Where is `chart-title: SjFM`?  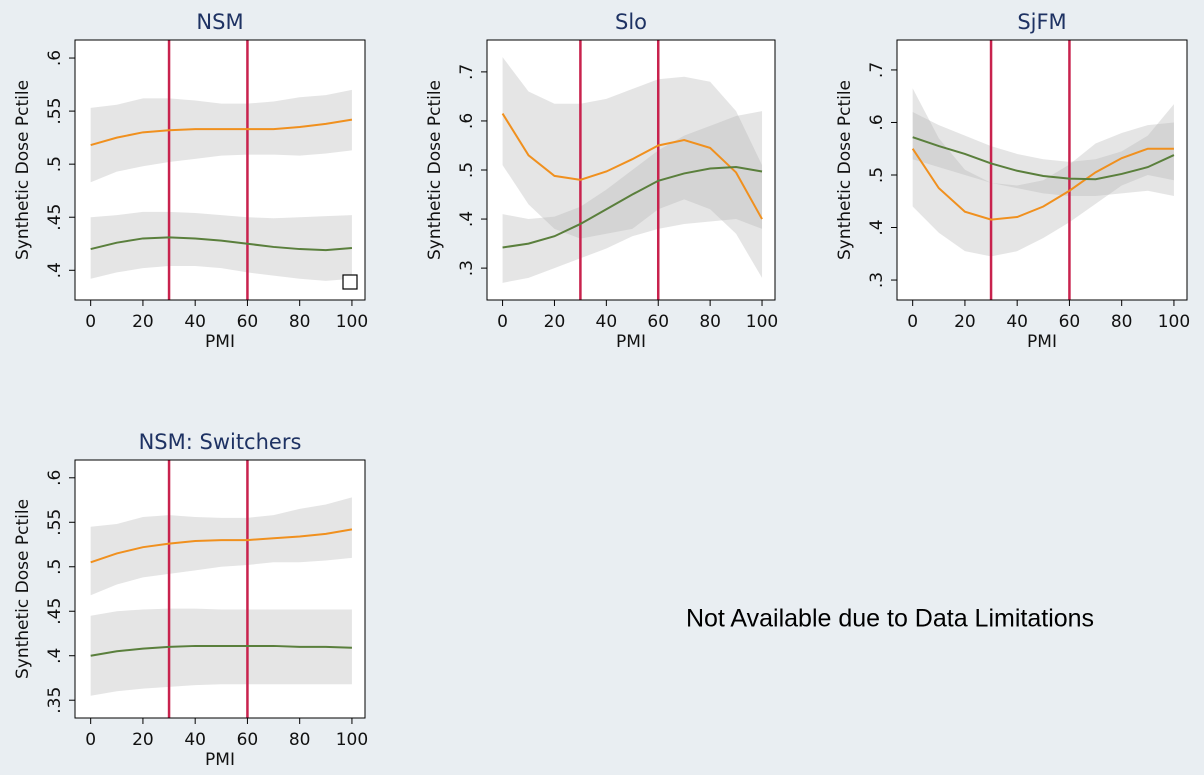 chart-title: SjFM is located at coordinates (1041, 22).